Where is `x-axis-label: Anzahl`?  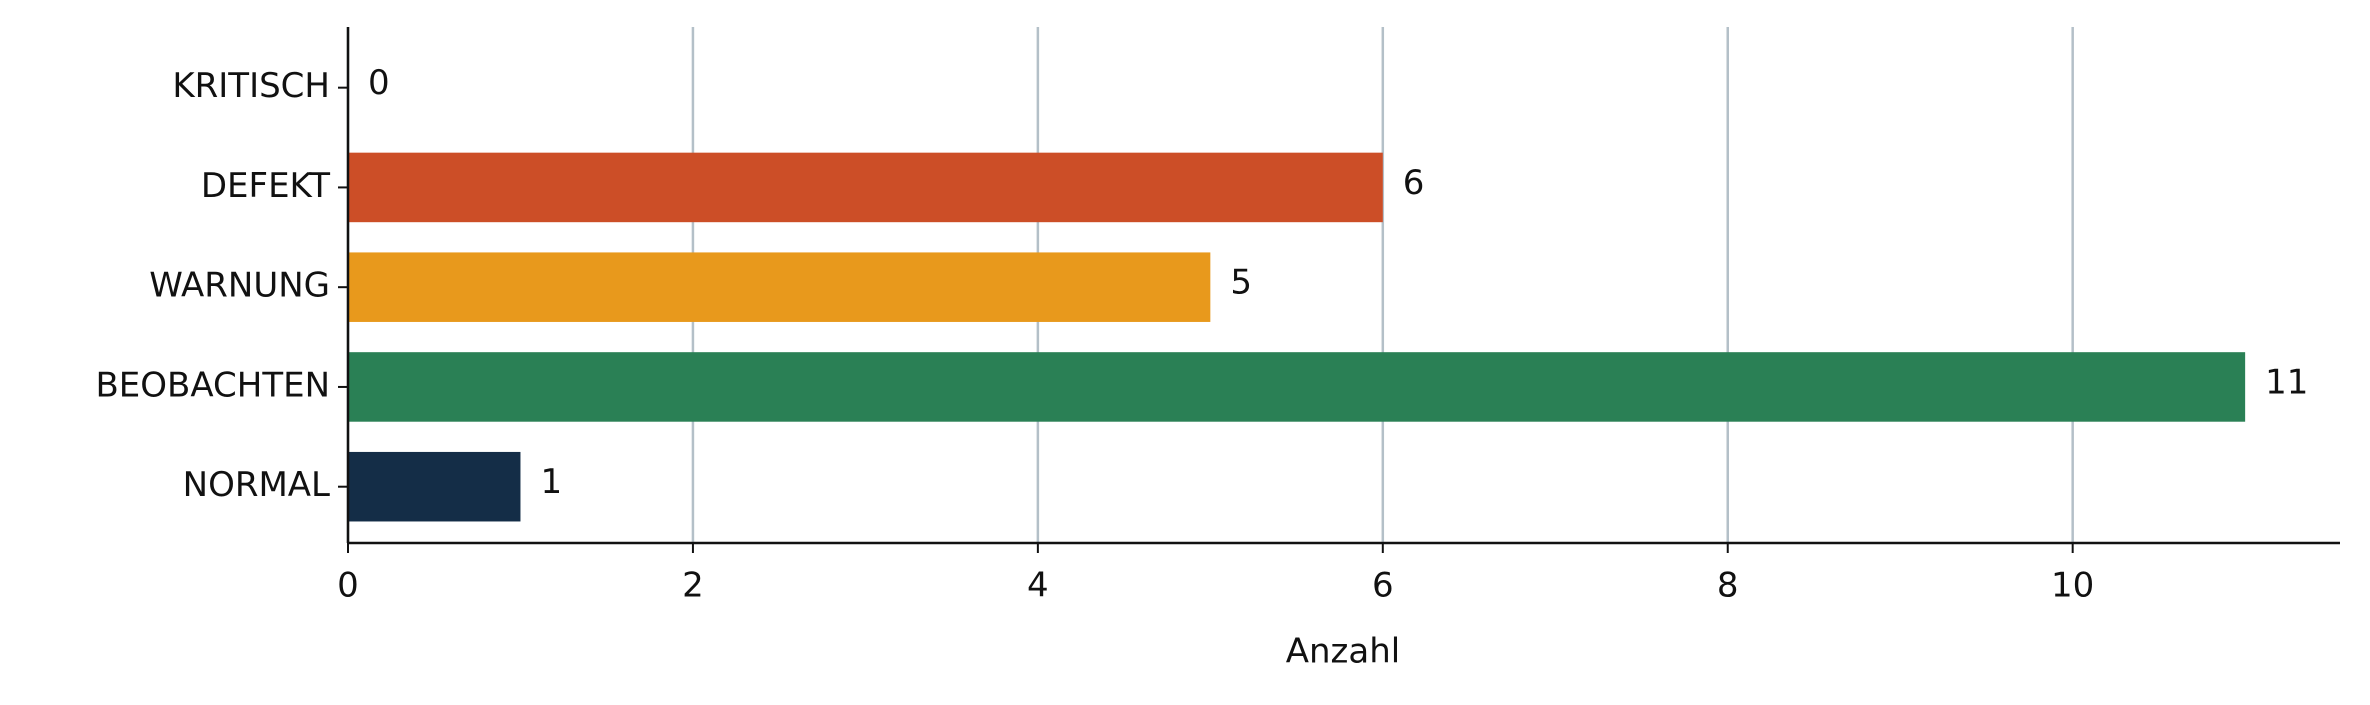 x-axis-label: Anzahl is located at coordinates (1343, 652).